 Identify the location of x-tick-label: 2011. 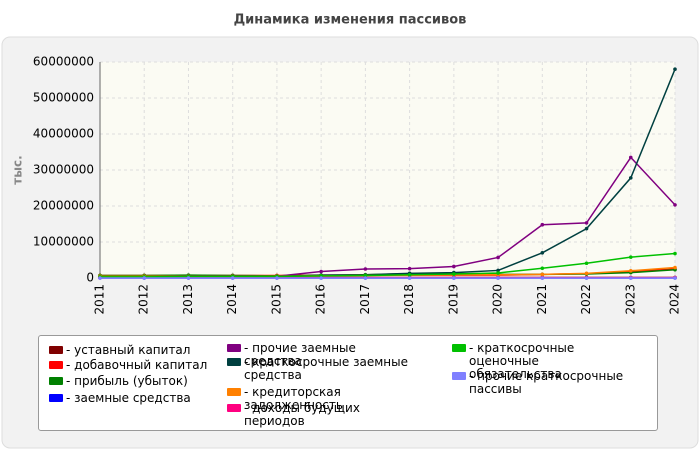
(100, 299).